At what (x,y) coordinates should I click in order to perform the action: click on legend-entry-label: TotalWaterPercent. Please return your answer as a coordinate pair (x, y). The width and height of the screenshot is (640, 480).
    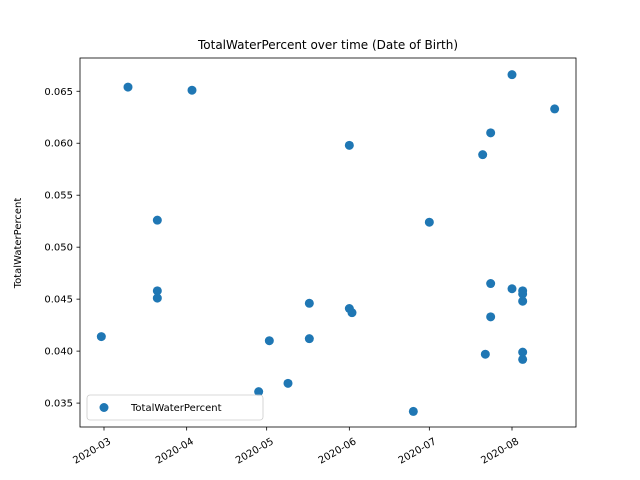
    Looking at the image, I should click on (176, 408).